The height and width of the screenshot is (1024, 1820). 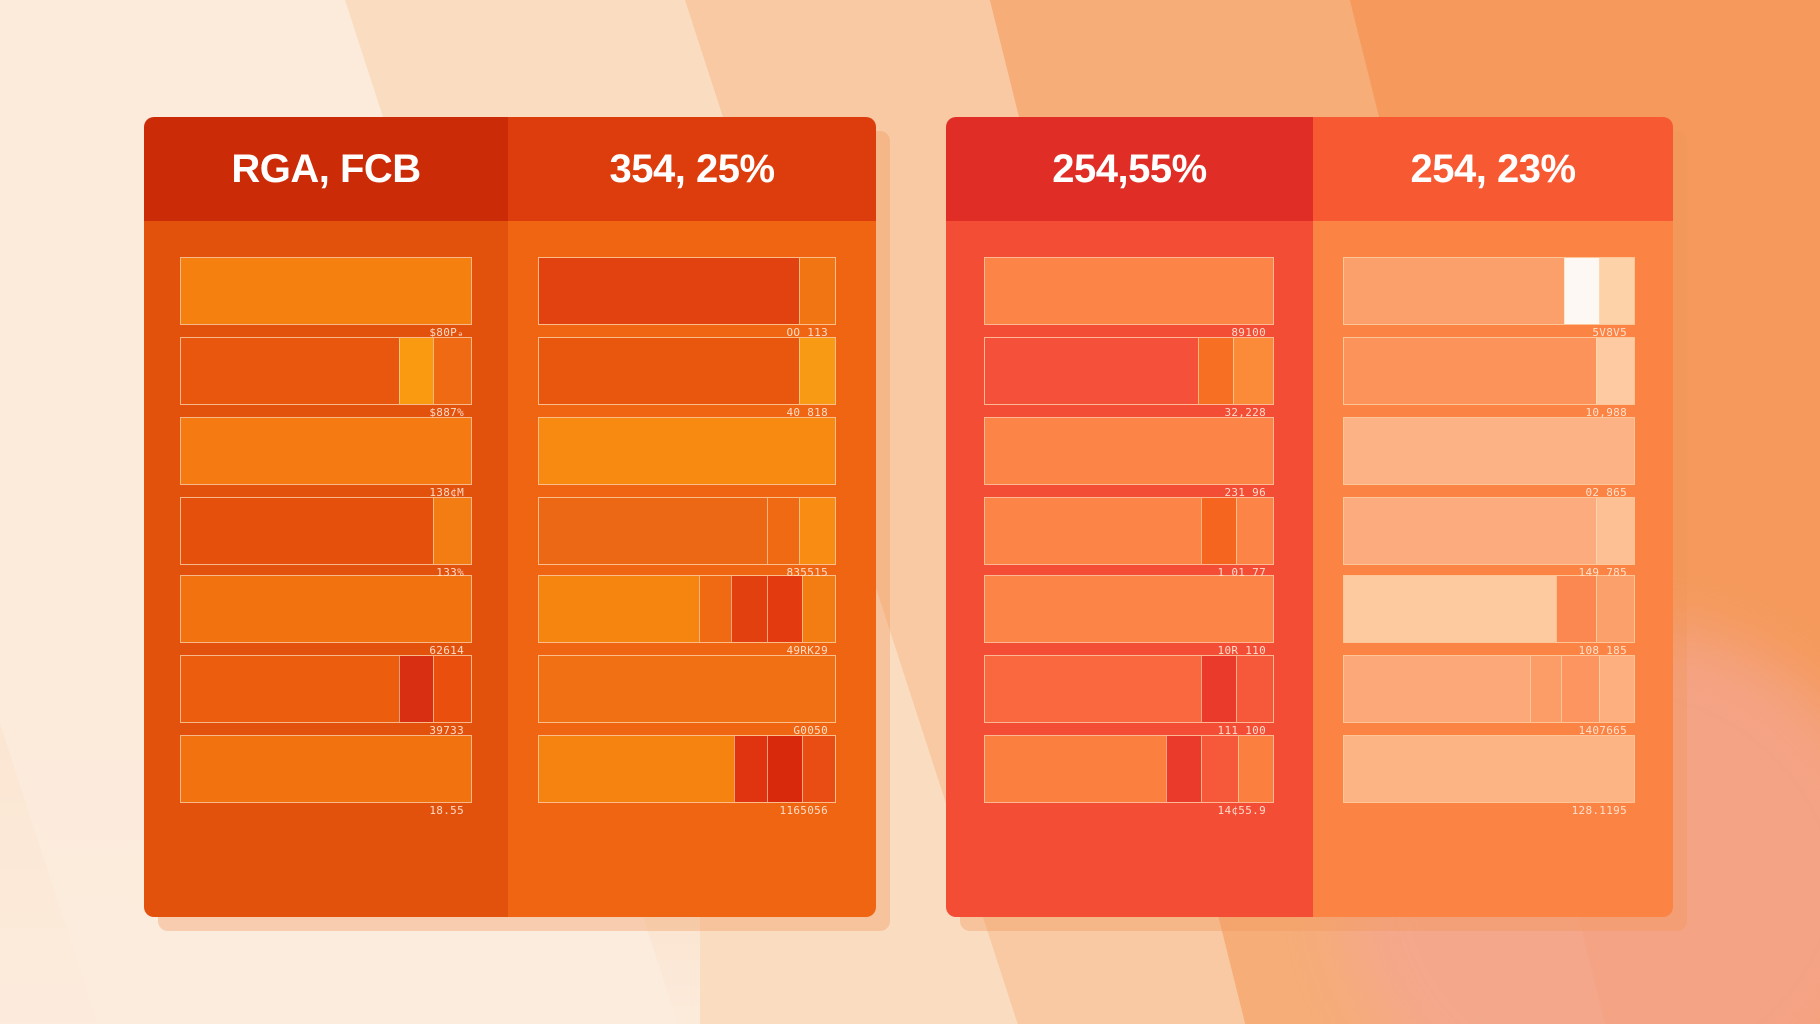 I want to click on bar-value-label: G0050, so click(x=810, y=730).